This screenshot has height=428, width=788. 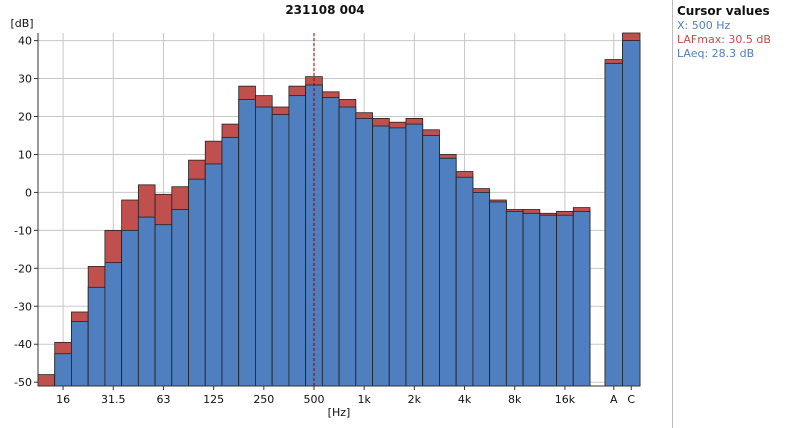 I want to click on x-tick-label: 125, so click(x=213, y=399).